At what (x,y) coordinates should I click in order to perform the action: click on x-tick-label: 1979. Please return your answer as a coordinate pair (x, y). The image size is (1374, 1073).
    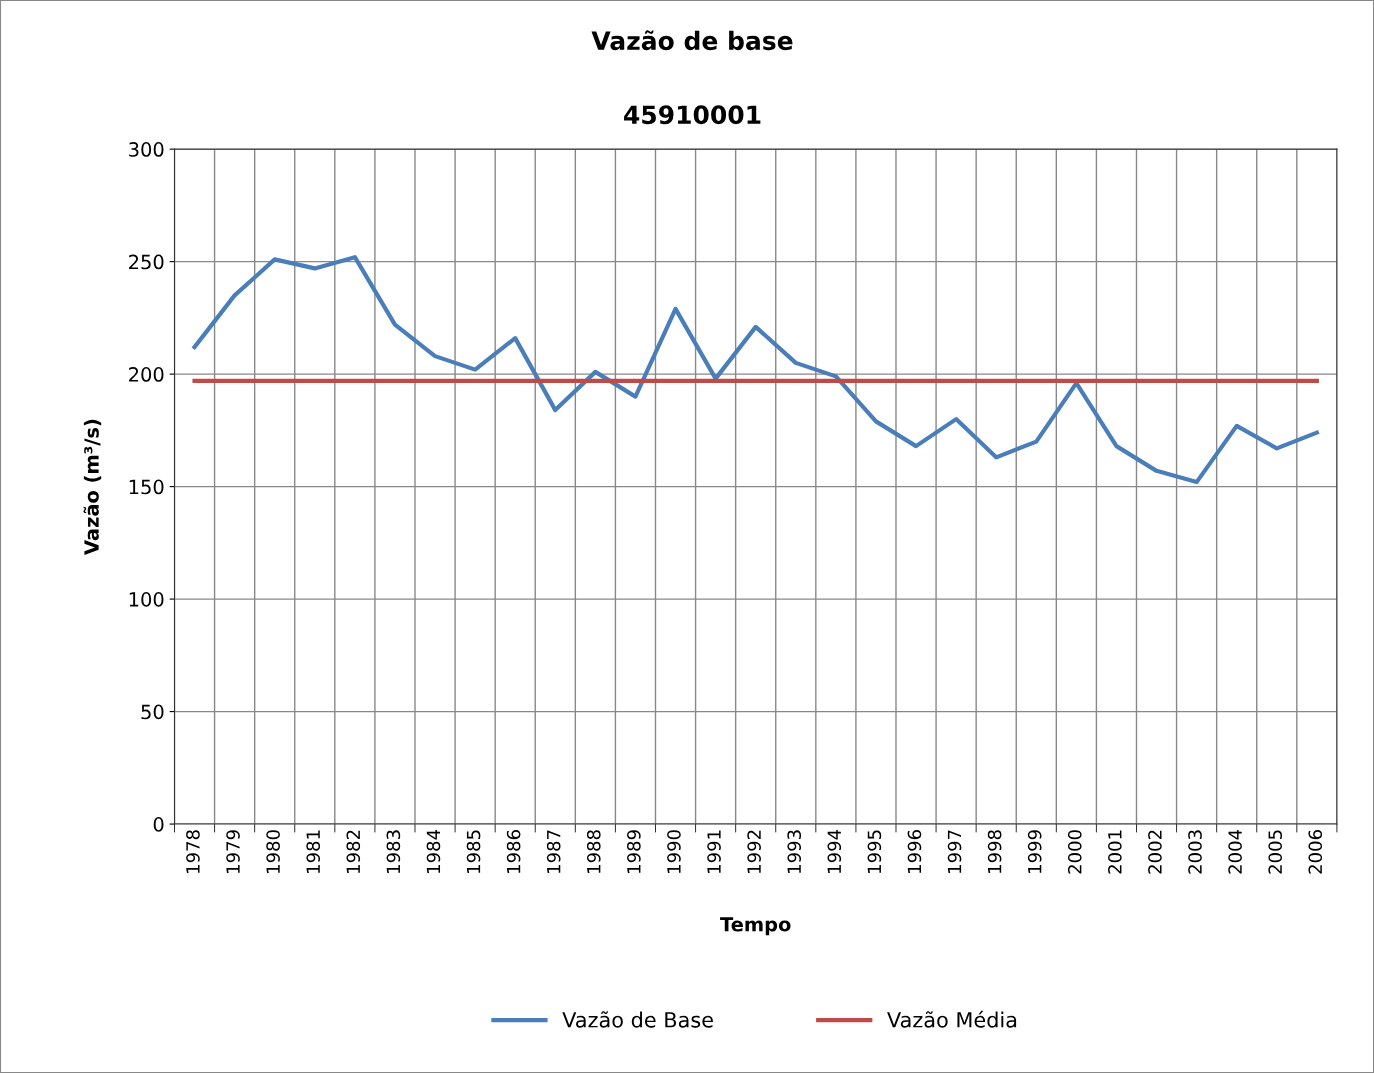
    Looking at the image, I should click on (233, 851).